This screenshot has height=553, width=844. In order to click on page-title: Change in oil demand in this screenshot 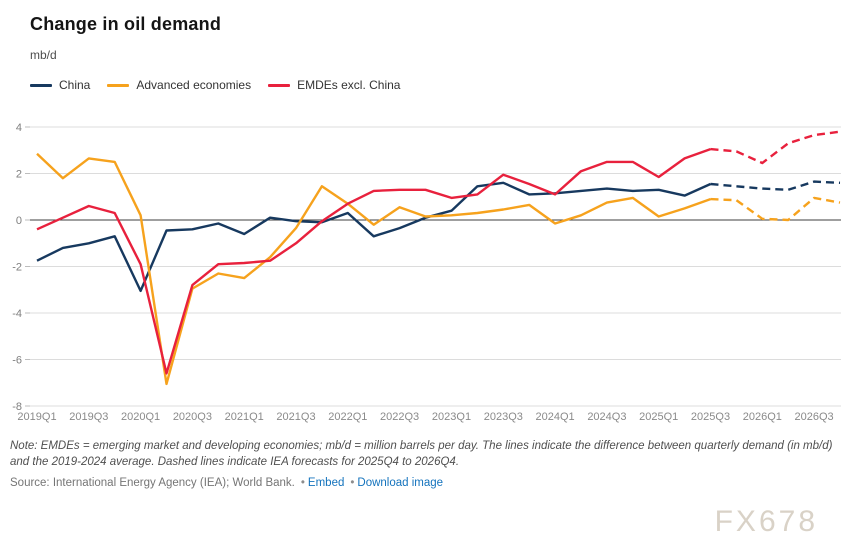, I will do `click(126, 24)`.